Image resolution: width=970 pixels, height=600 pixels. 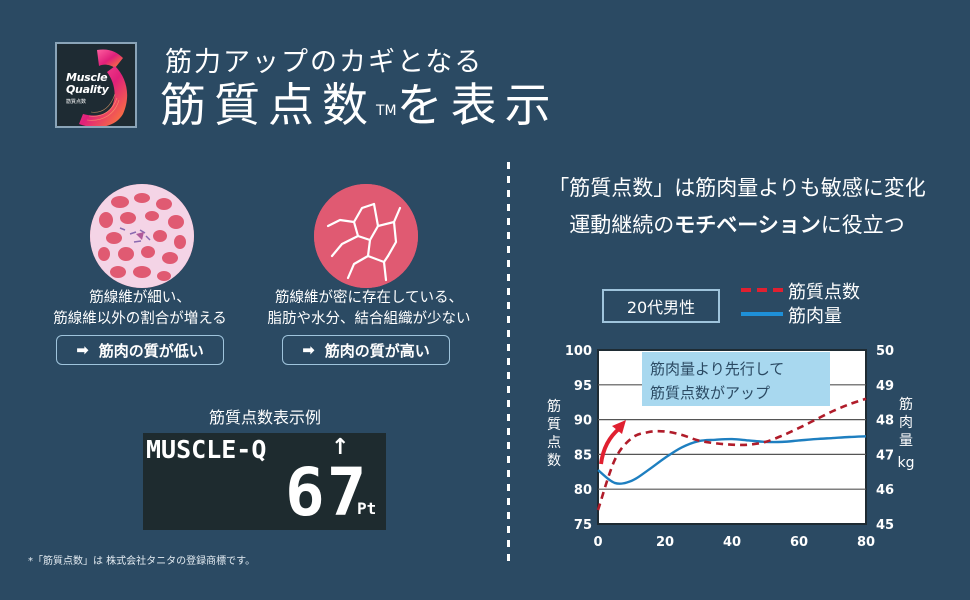 I want to click on muscle-cross-section-high-icon, so click(x=366, y=236).